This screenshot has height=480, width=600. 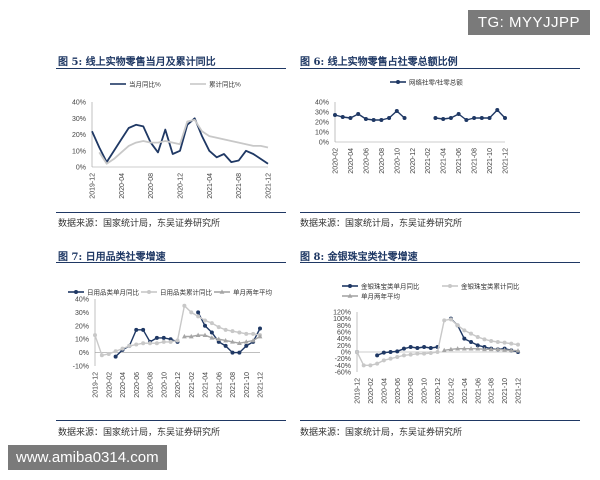 What do you see at coordinates (122, 186) in the screenshot?
I see `x-tick-label: 2020-04` at bounding box center [122, 186].